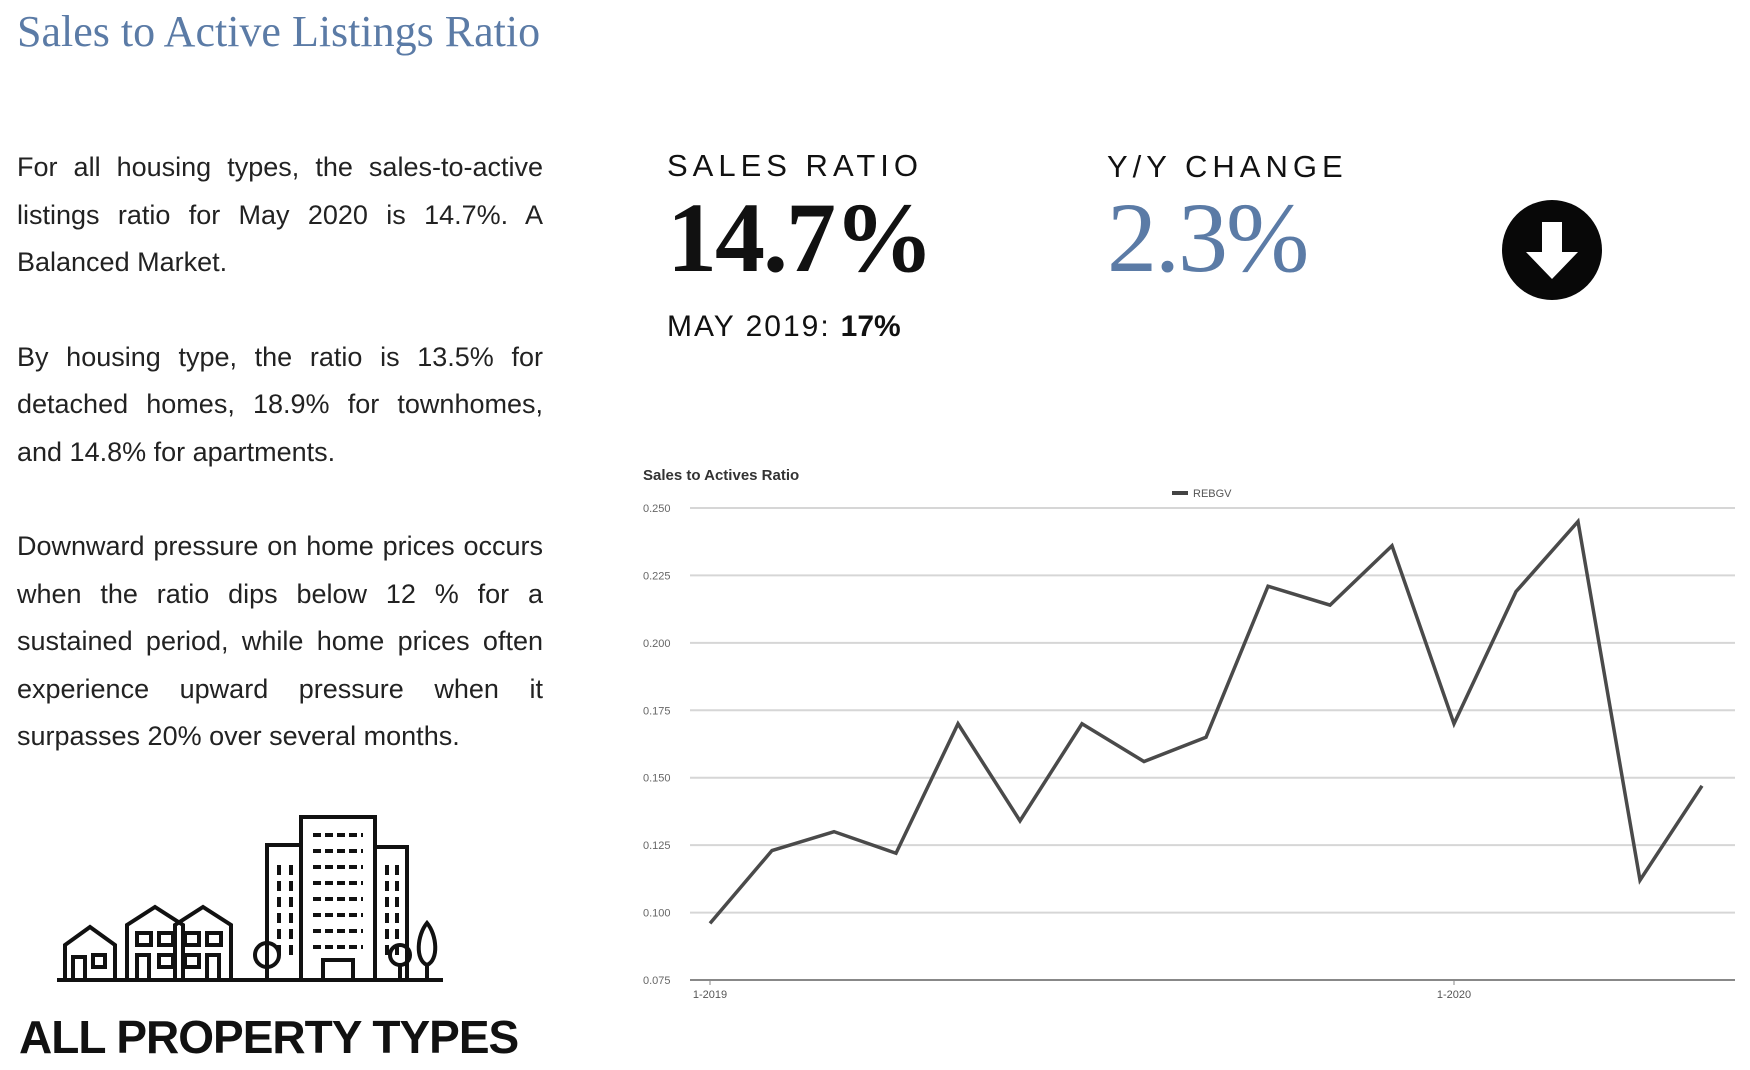 The width and height of the screenshot is (1750, 1070). I want to click on sales-ratio-value: 14.7%, so click(800, 237).